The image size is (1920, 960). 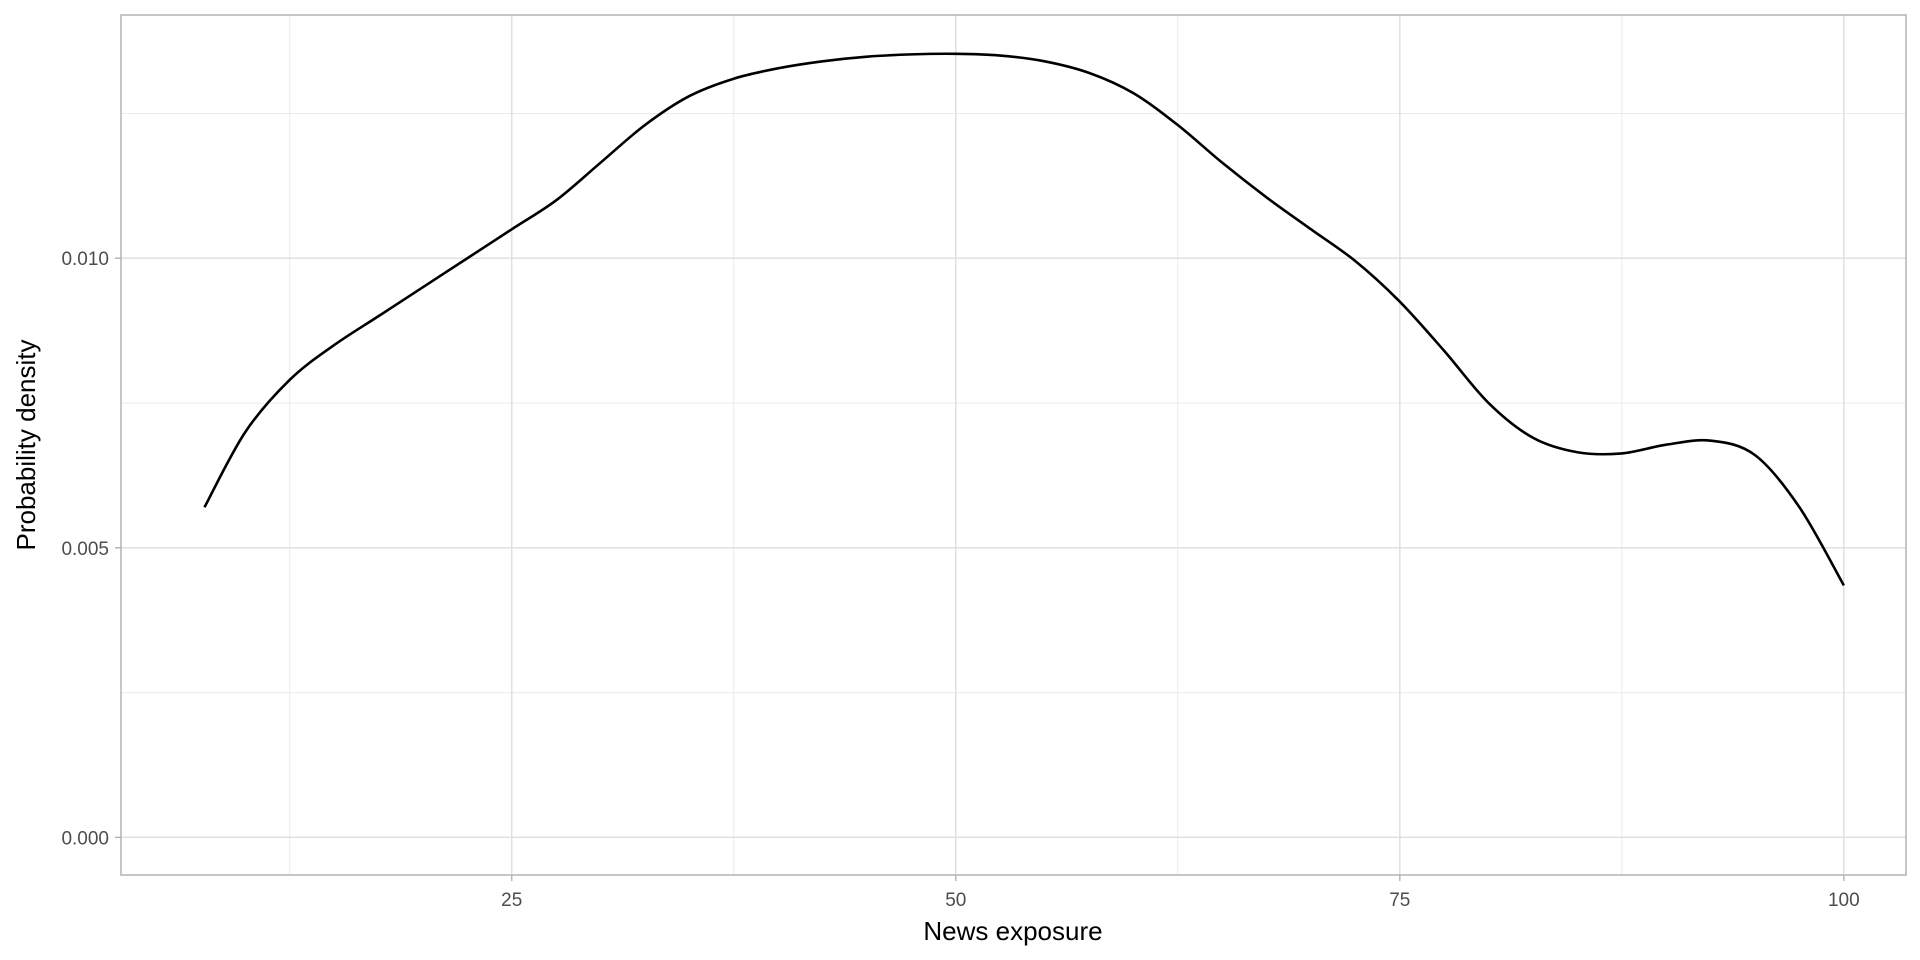 What do you see at coordinates (1180, 893) in the screenshot?
I see `x-axis-ticks: 25 50 75 100` at bounding box center [1180, 893].